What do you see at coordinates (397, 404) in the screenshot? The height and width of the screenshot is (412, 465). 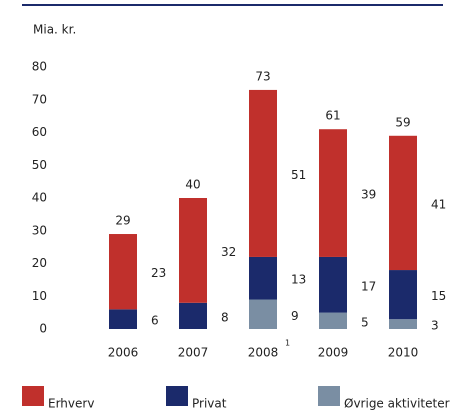 I see `legend-label: Øvrige aktiviteter` at bounding box center [397, 404].